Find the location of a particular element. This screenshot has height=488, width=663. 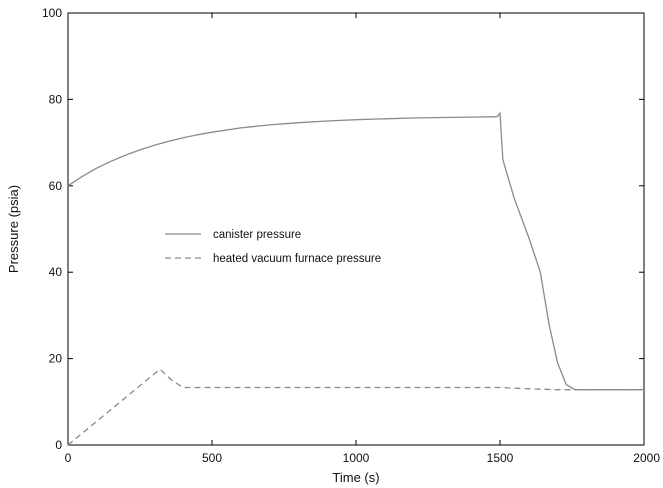

x-tick-label: 1000 is located at coordinates (356, 458).